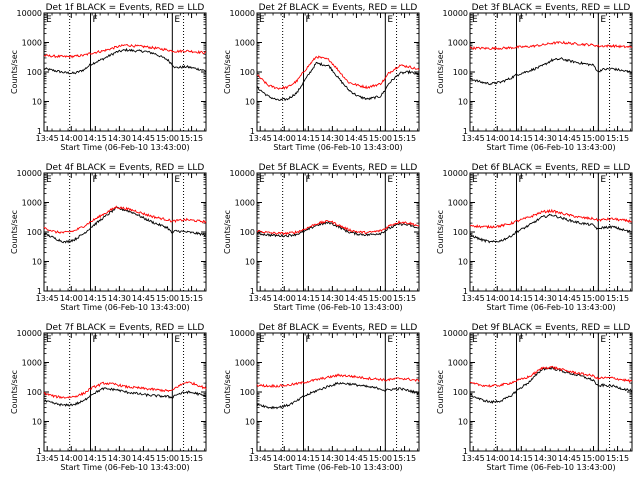 This screenshot has width=640, height=480. I want to click on panel-title: Det 8f BLACK = Events, RED = LLD, so click(338, 328).